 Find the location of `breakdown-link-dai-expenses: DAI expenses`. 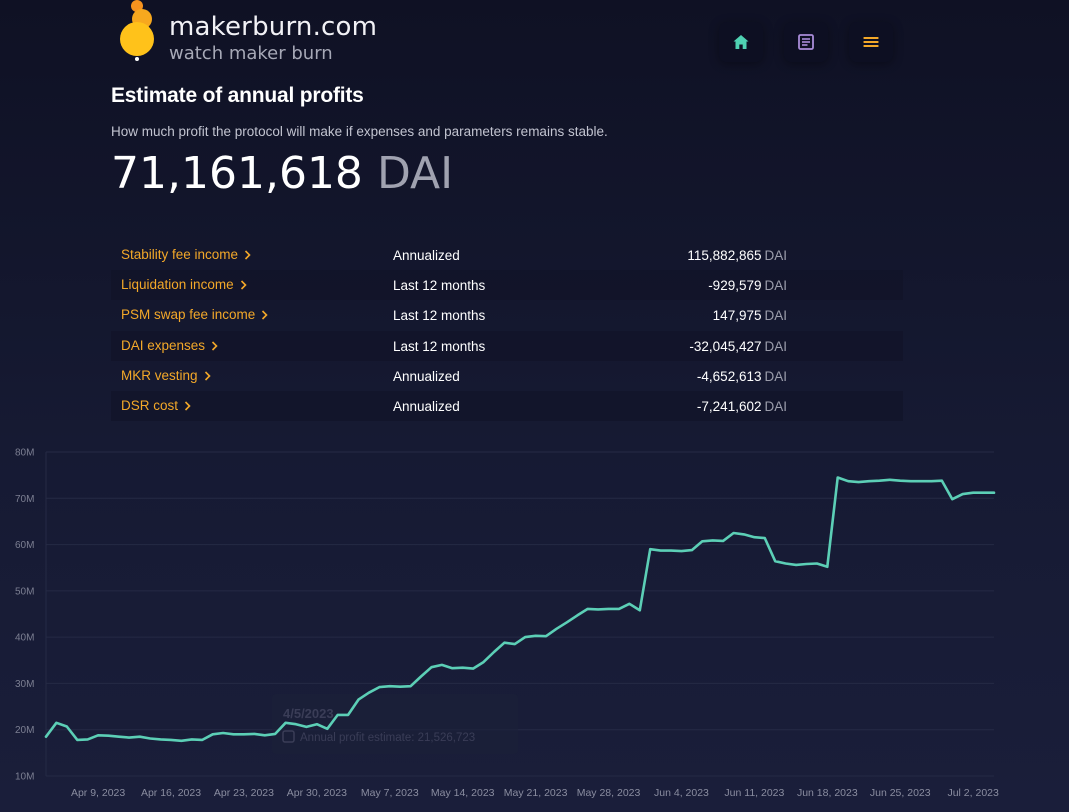

breakdown-link-dai-expenses: DAI expenses is located at coordinates (169, 345).